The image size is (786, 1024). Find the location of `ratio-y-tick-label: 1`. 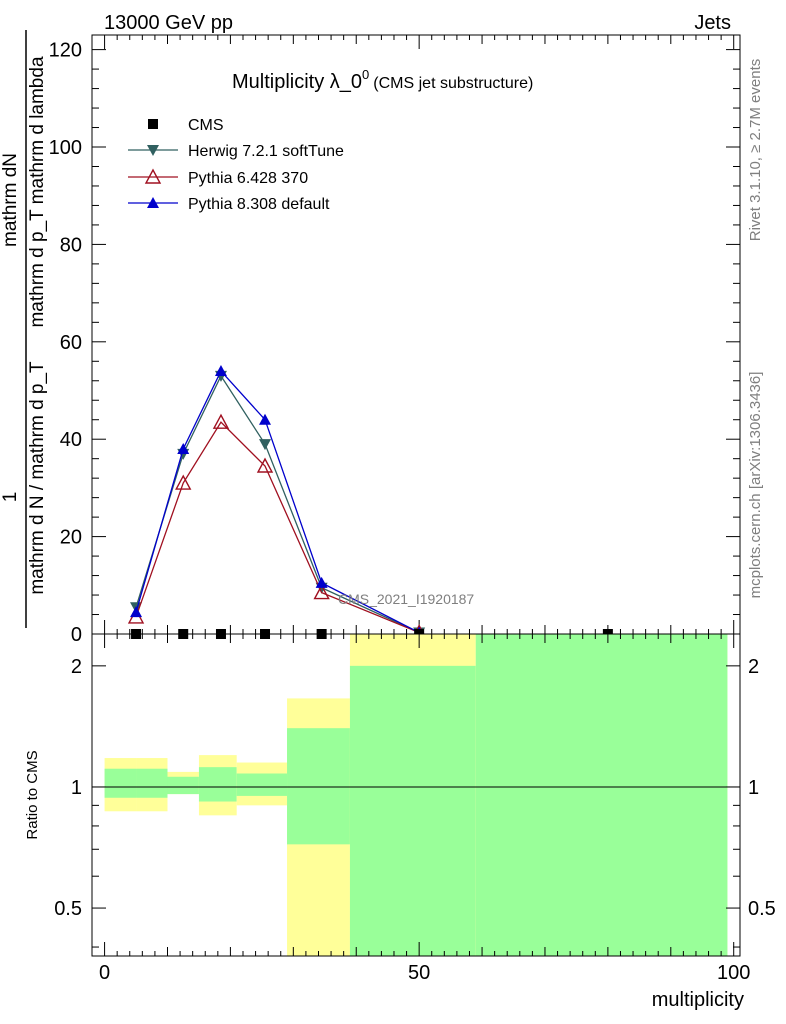

ratio-y-tick-label: 1 is located at coordinates (76, 788).